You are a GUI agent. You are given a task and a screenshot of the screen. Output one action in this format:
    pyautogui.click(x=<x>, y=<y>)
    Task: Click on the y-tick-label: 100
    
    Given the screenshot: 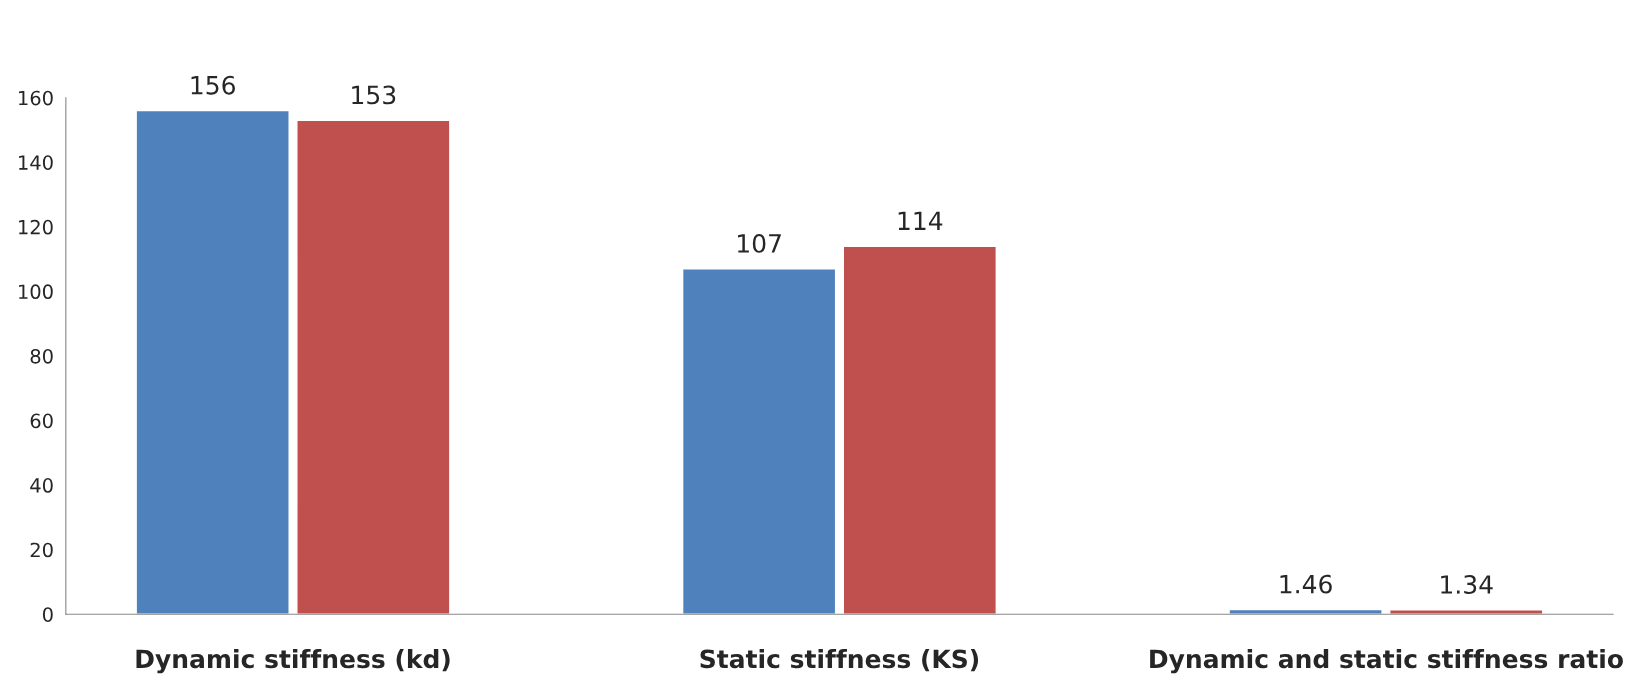 What is the action you would take?
    pyautogui.click(x=36, y=292)
    